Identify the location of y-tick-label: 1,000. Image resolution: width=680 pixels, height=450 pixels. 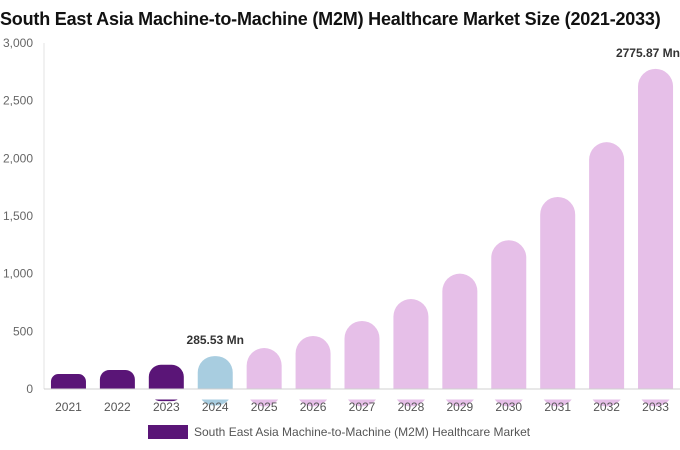
(18, 274).